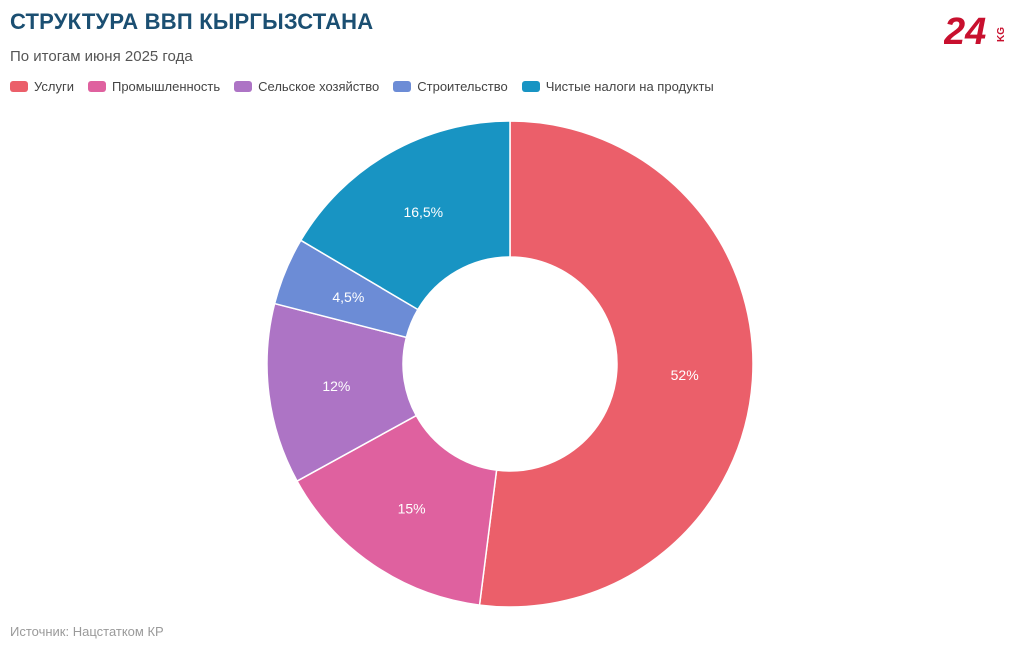 The image size is (1020, 650). I want to click on legend-item-3: Строительство, so click(450, 86).